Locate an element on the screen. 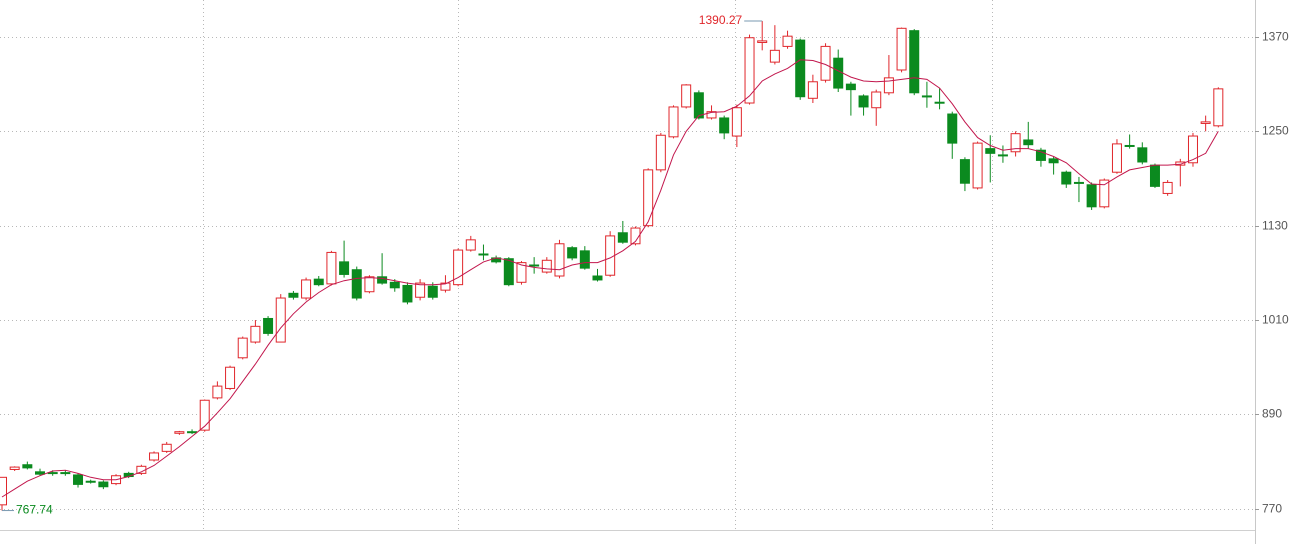  y-tick-label: 1010 is located at coordinates (1275, 320).